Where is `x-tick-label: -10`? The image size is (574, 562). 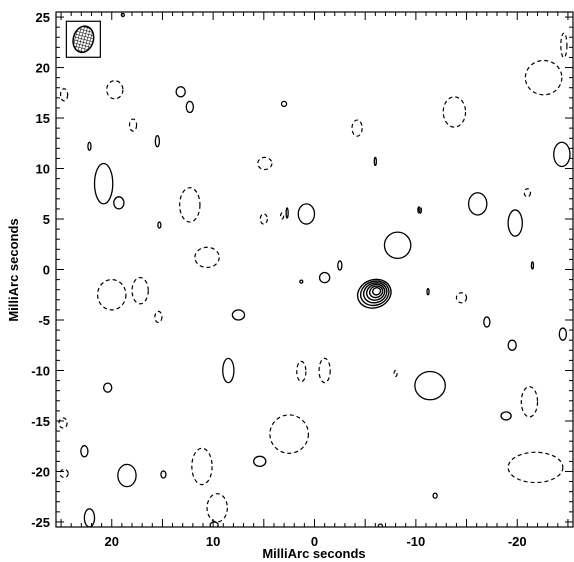
x-tick-label: -10 is located at coordinates (415, 541).